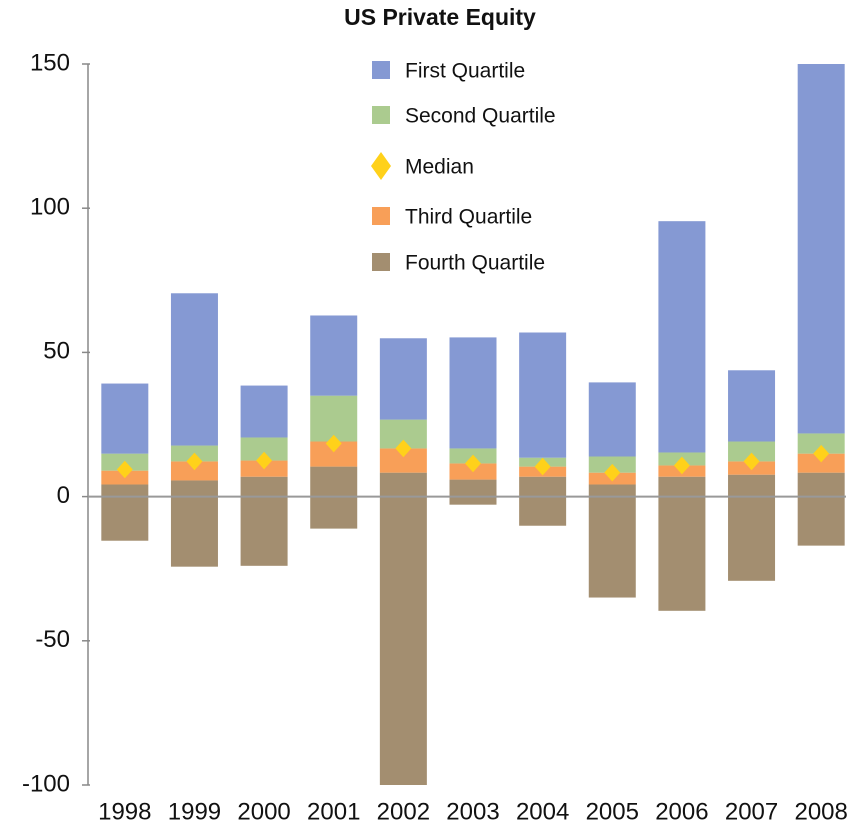 This screenshot has width=858, height=836. What do you see at coordinates (124, 811) in the screenshot?
I see `x-tick-label: 1998` at bounding box center [124, 811].